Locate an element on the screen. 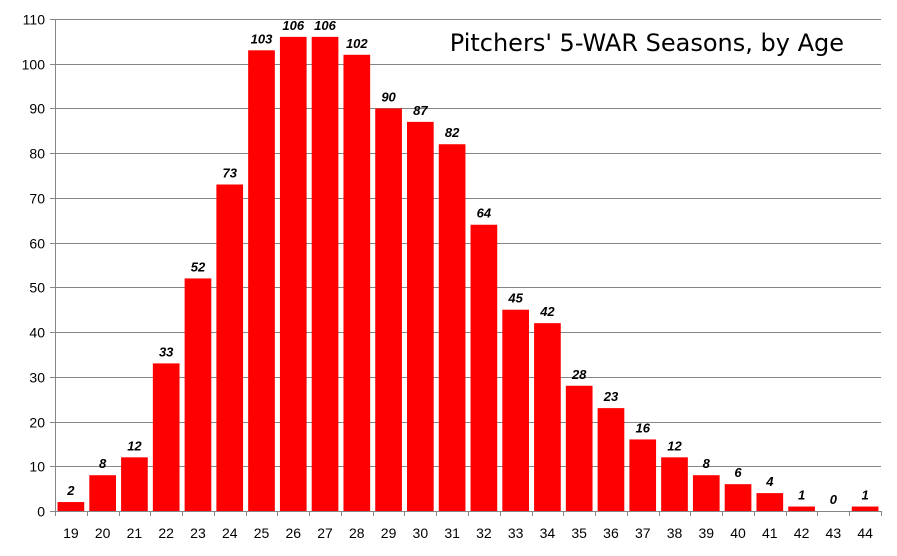  y-tick-label: 80 is located at coordinates (37, 154).